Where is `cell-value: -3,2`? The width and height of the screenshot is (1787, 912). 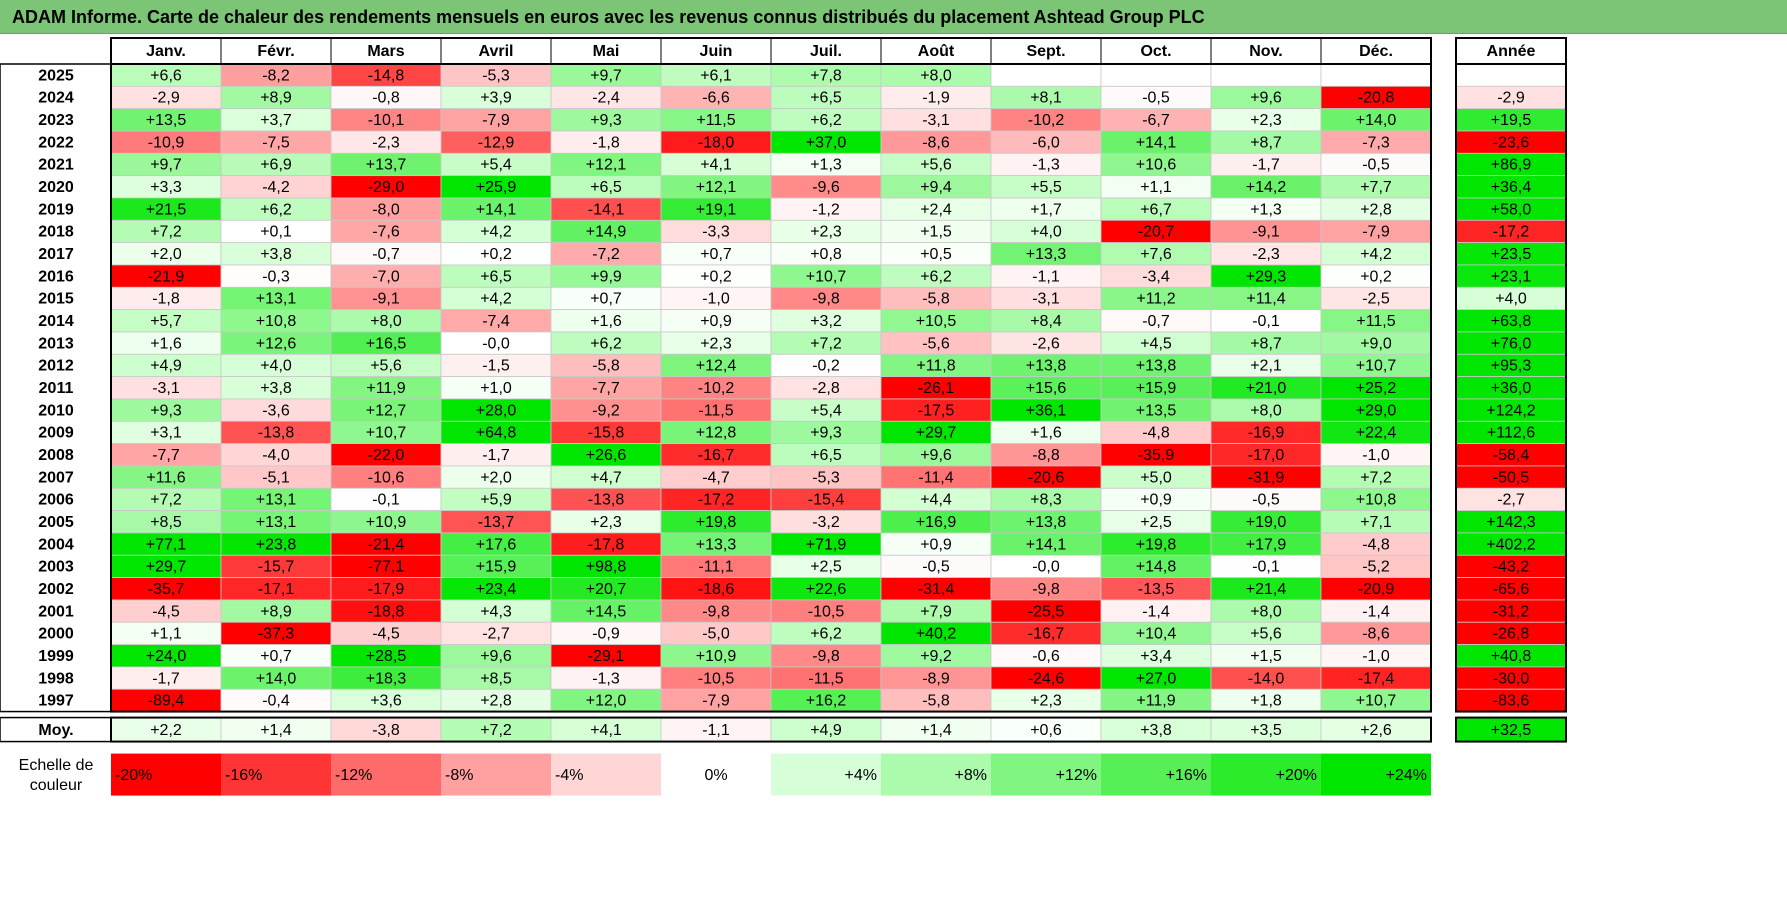
cell-value: -3,2 is located at coordinates (826, 522).